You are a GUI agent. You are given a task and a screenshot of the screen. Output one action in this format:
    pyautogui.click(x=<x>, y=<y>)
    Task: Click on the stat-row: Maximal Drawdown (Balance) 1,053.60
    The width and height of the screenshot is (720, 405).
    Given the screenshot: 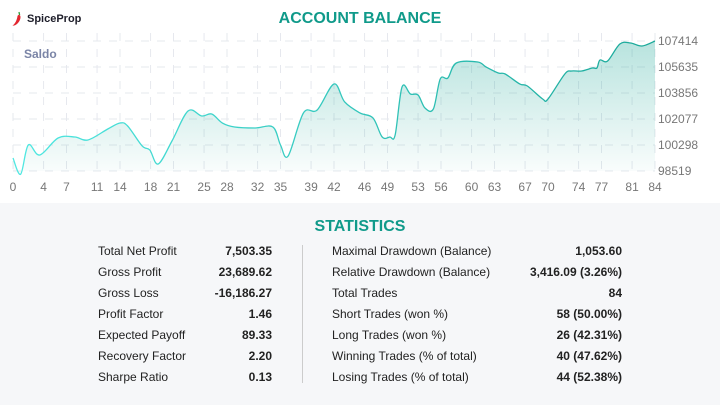 What is the action you would take?
    pyautogui.click(x=477, y=250)
    